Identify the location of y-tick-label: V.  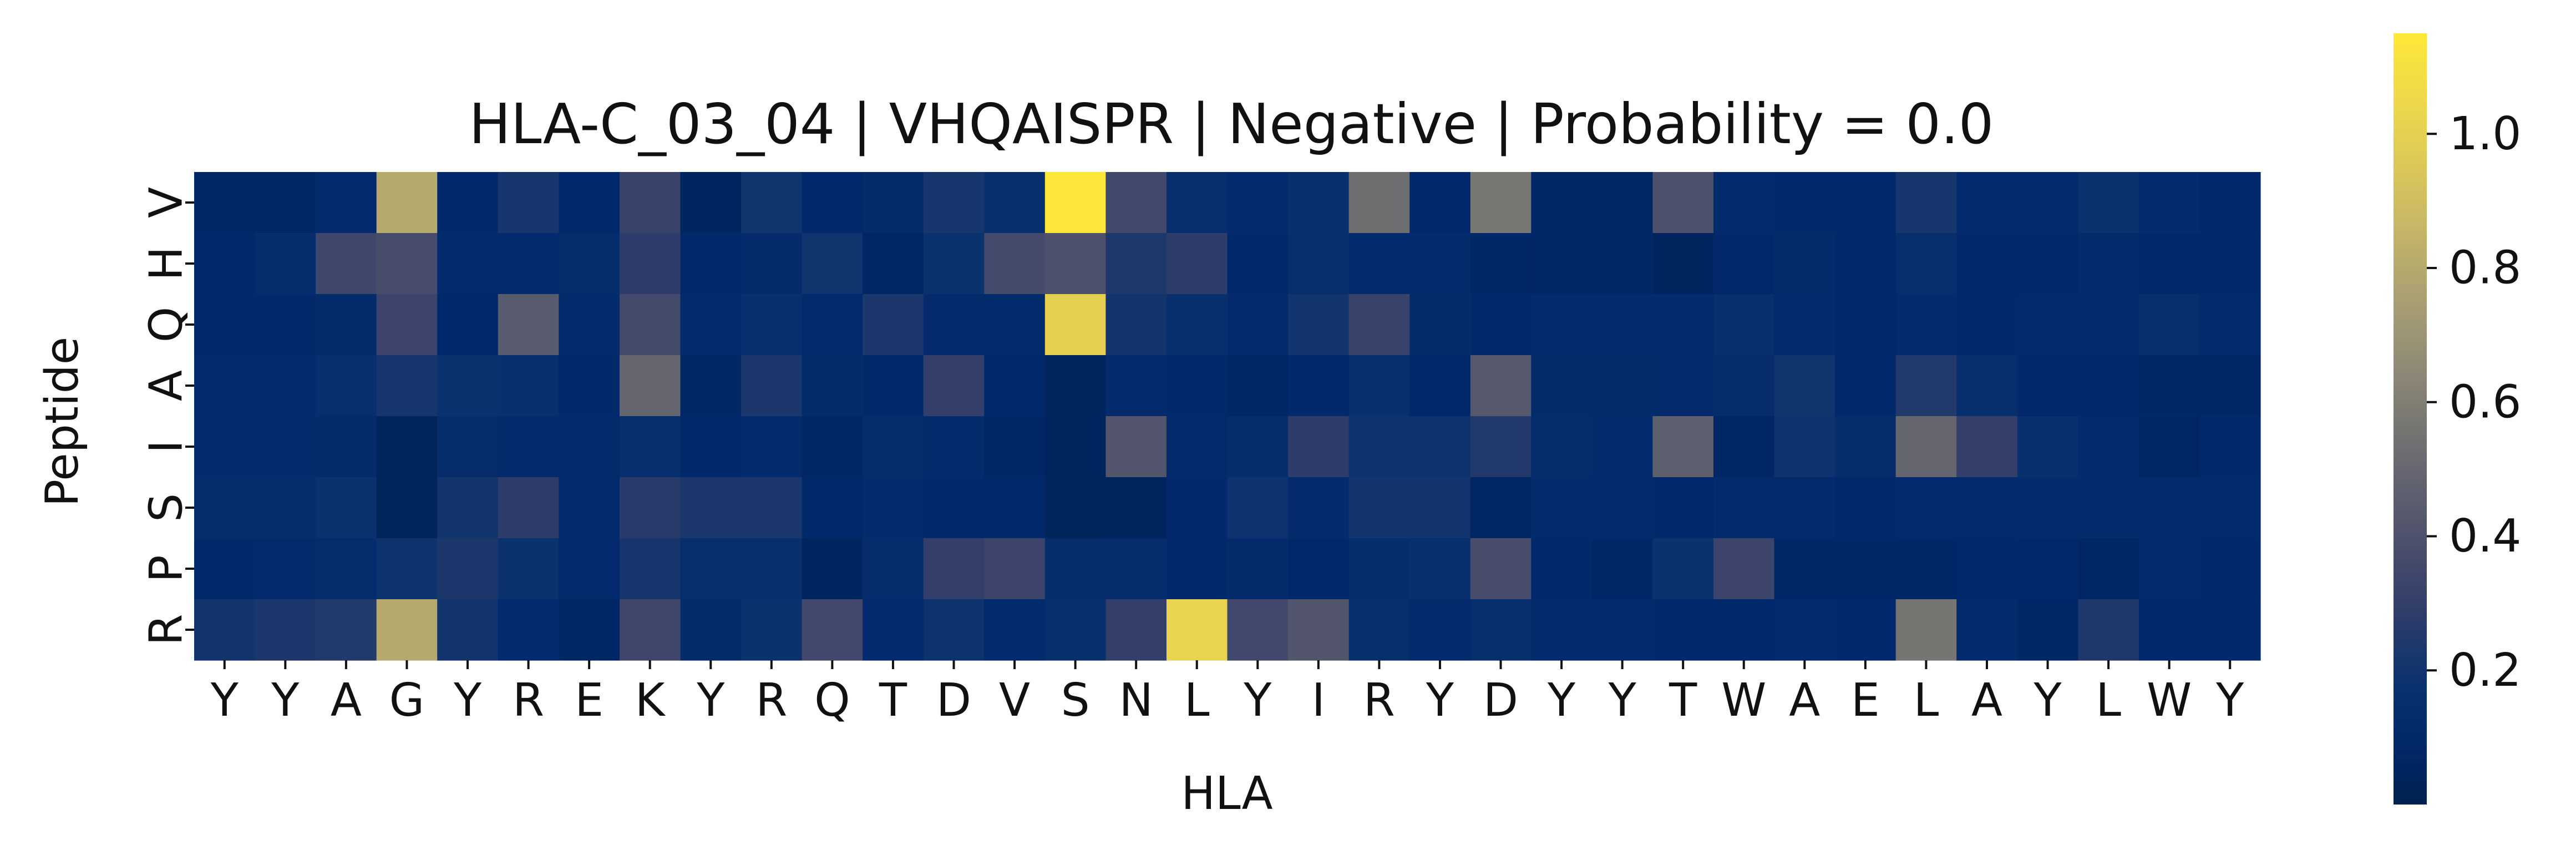
(166, 202).